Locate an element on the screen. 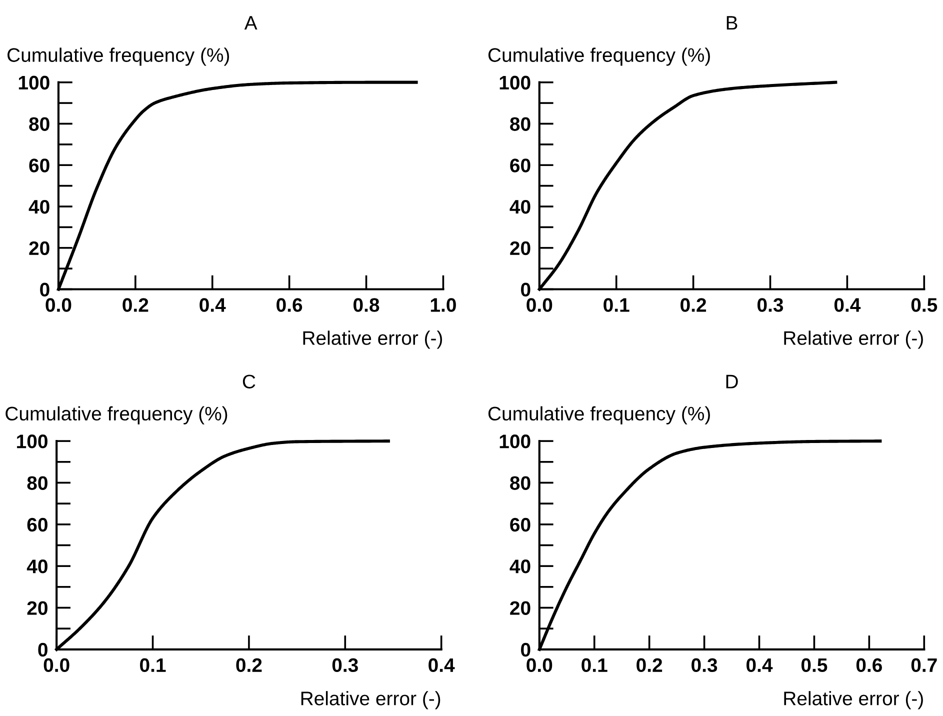  x-tick-label: 1.0 is located at coordinates (443, 305).